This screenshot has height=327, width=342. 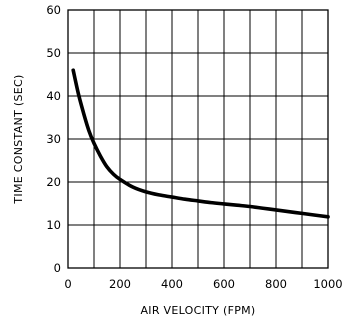 I want to click on y-tick-label: 30, so click(x=53, y=139).